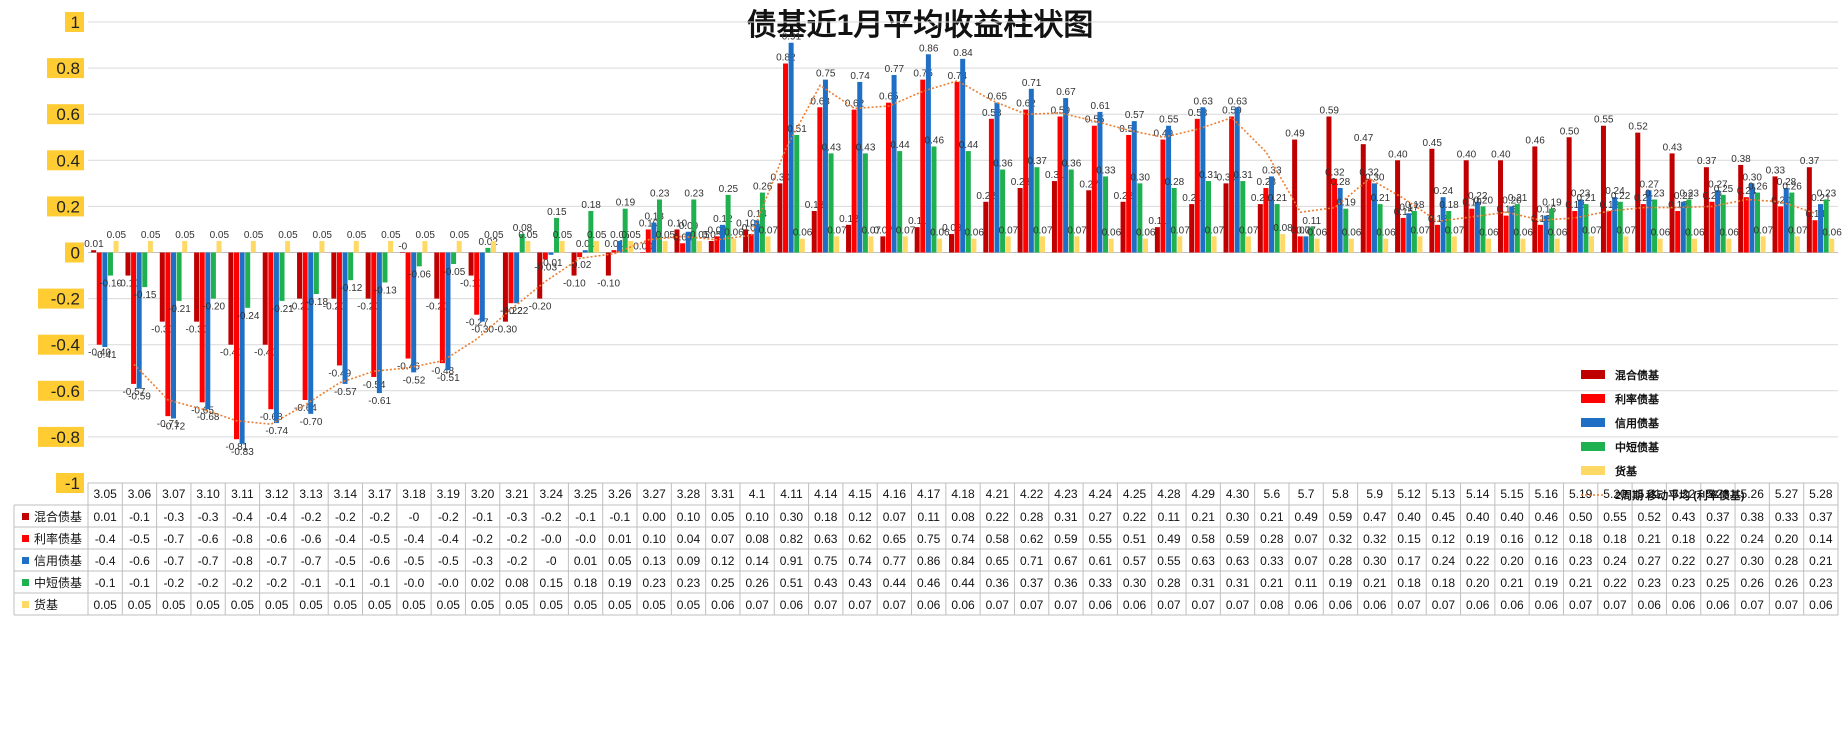 Image resolution: width=1845 pixels, height=733 pixels. Describe the element at coordinates (1615, 517) in the screenshot. I see `table-cell: 0.55` at that location.